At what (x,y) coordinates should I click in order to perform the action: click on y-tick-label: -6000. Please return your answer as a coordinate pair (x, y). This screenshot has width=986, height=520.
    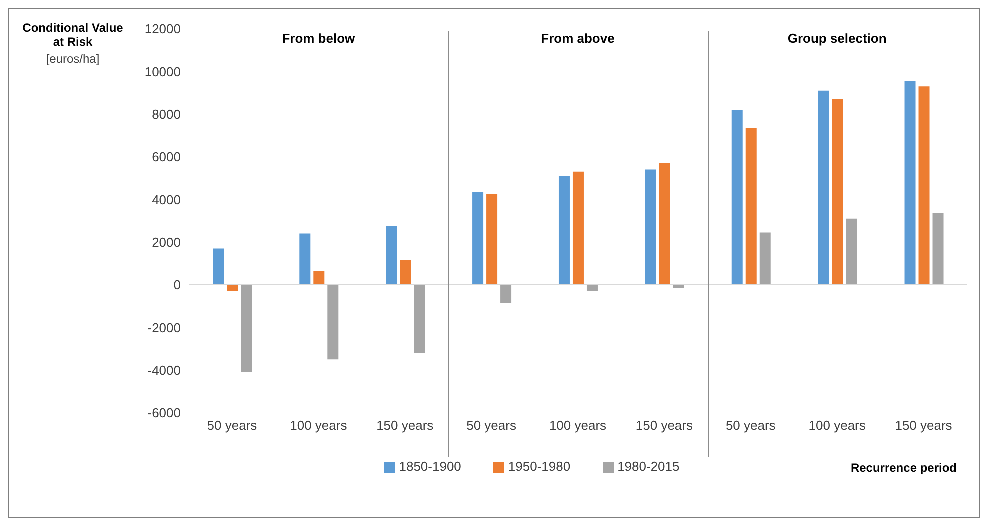
    Looking at the image, I should click on (164, 413).